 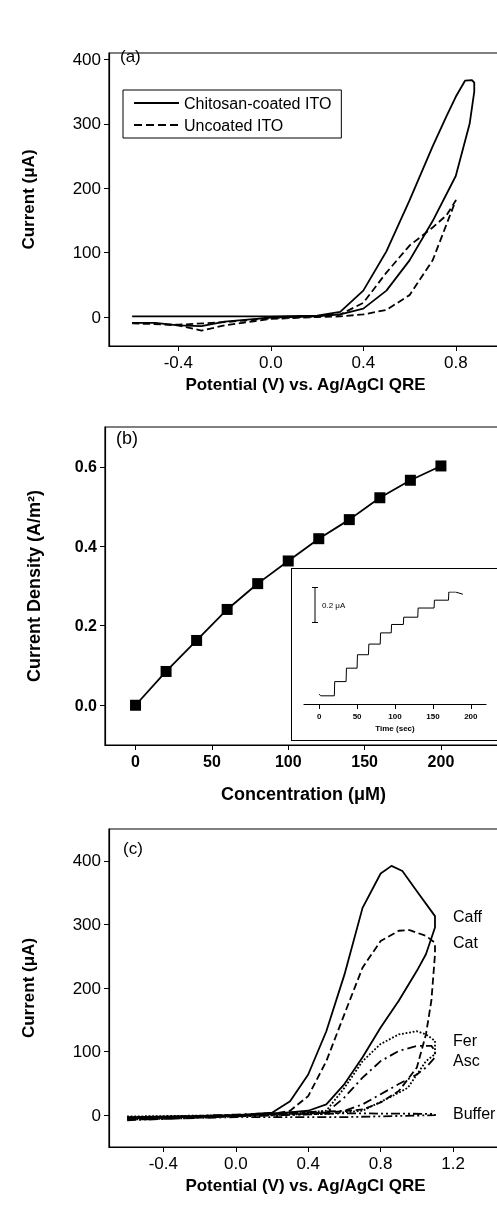 I want to click on y-tick-label: 0.4, so click(x=86, y=546).